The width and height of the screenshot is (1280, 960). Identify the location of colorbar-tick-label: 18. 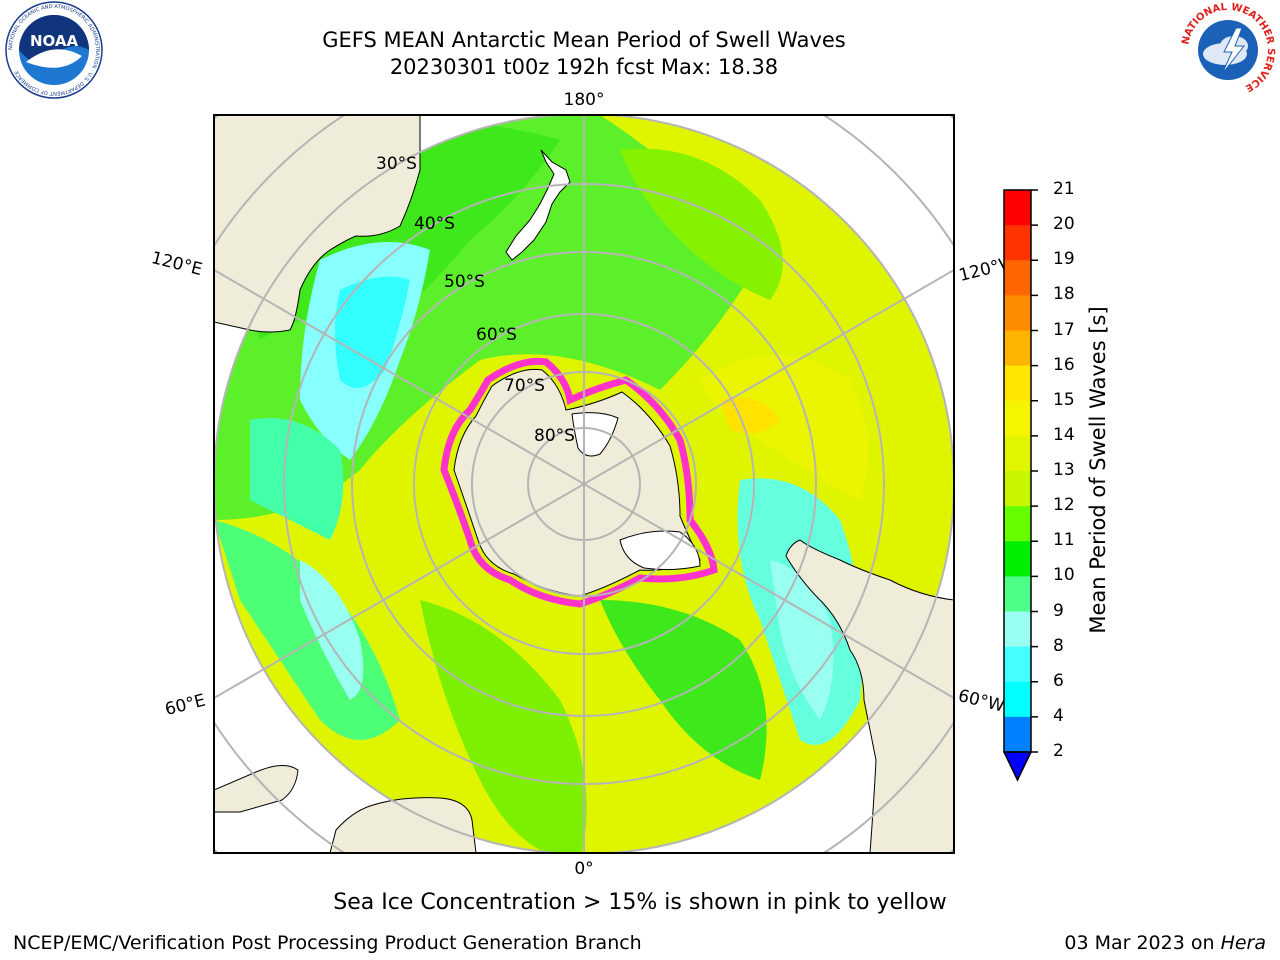
(1064, 294).